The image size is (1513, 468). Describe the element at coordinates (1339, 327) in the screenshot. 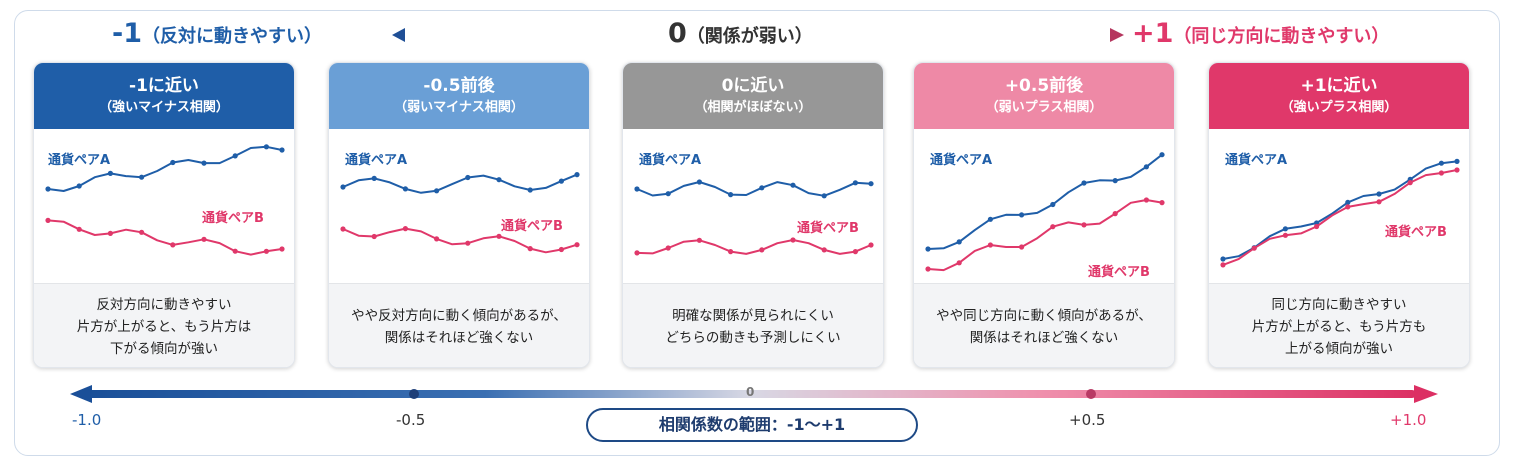

I see `desc-line: 片方が上がると、もう片方も` at that location.